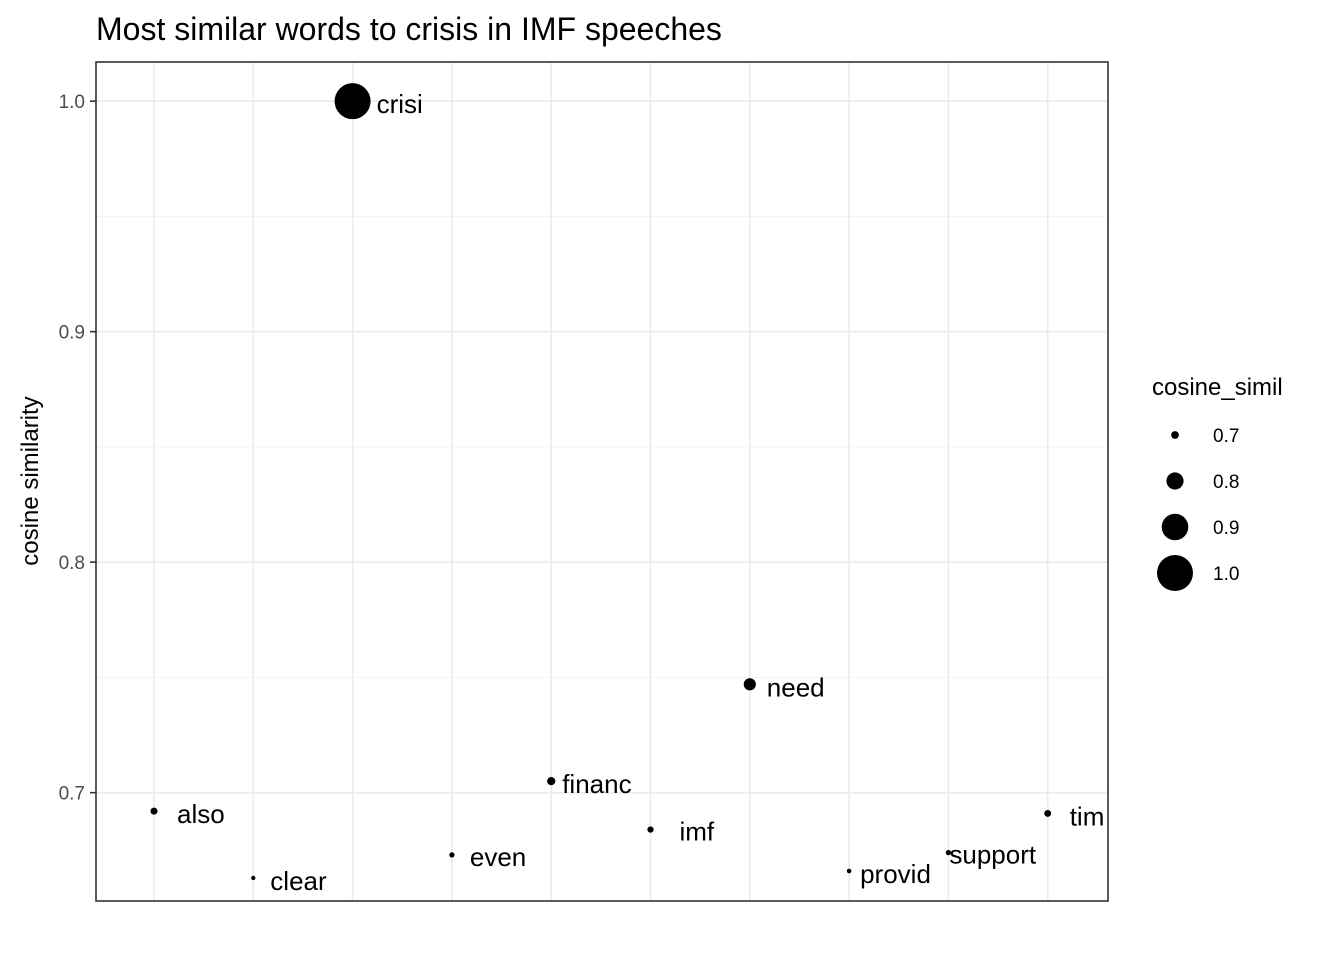  I want to click on legend-key-0.7, so click(1175, 435).